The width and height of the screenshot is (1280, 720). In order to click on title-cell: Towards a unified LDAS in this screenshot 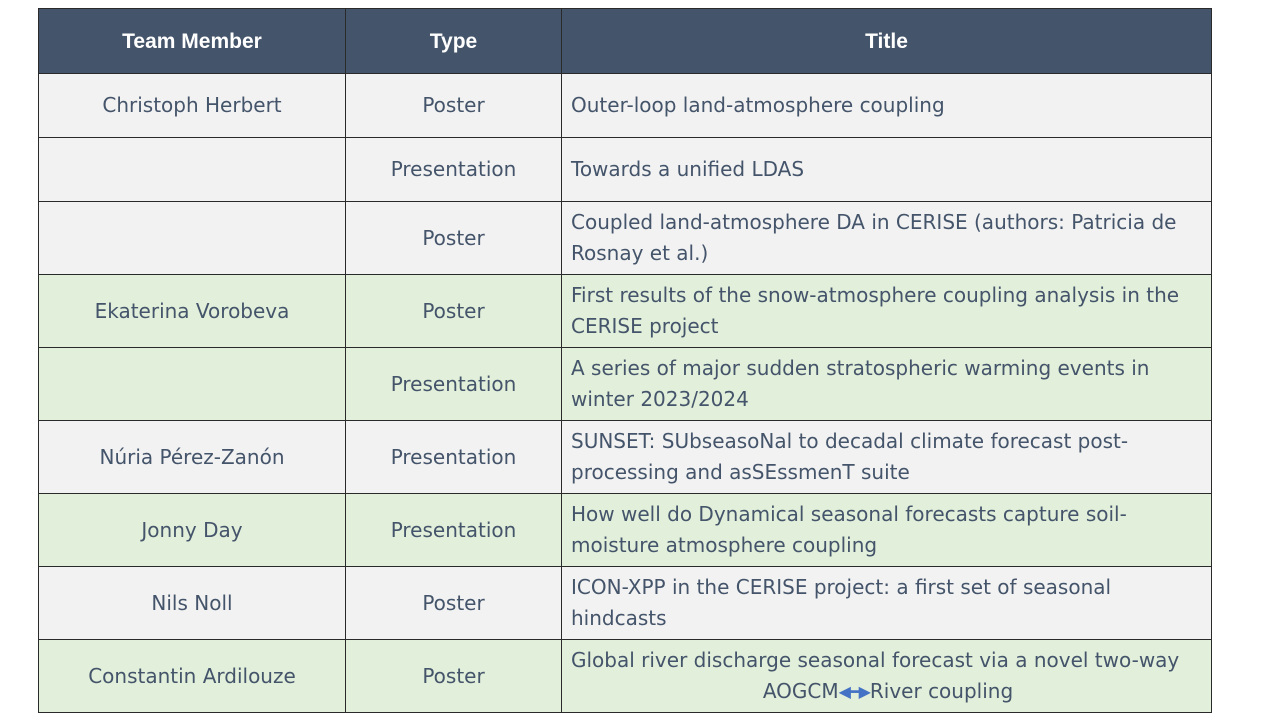, I will do `click(886, 169)`.